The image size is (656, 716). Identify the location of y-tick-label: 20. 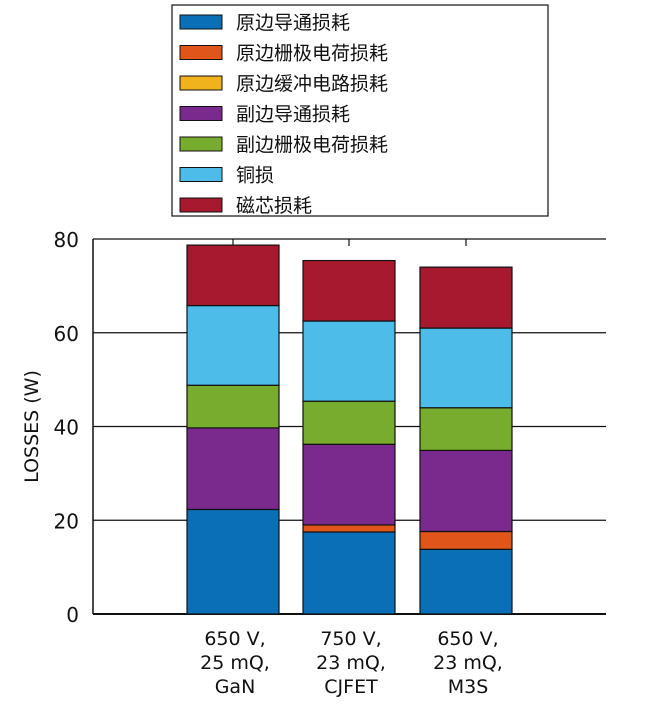
(66, 521).